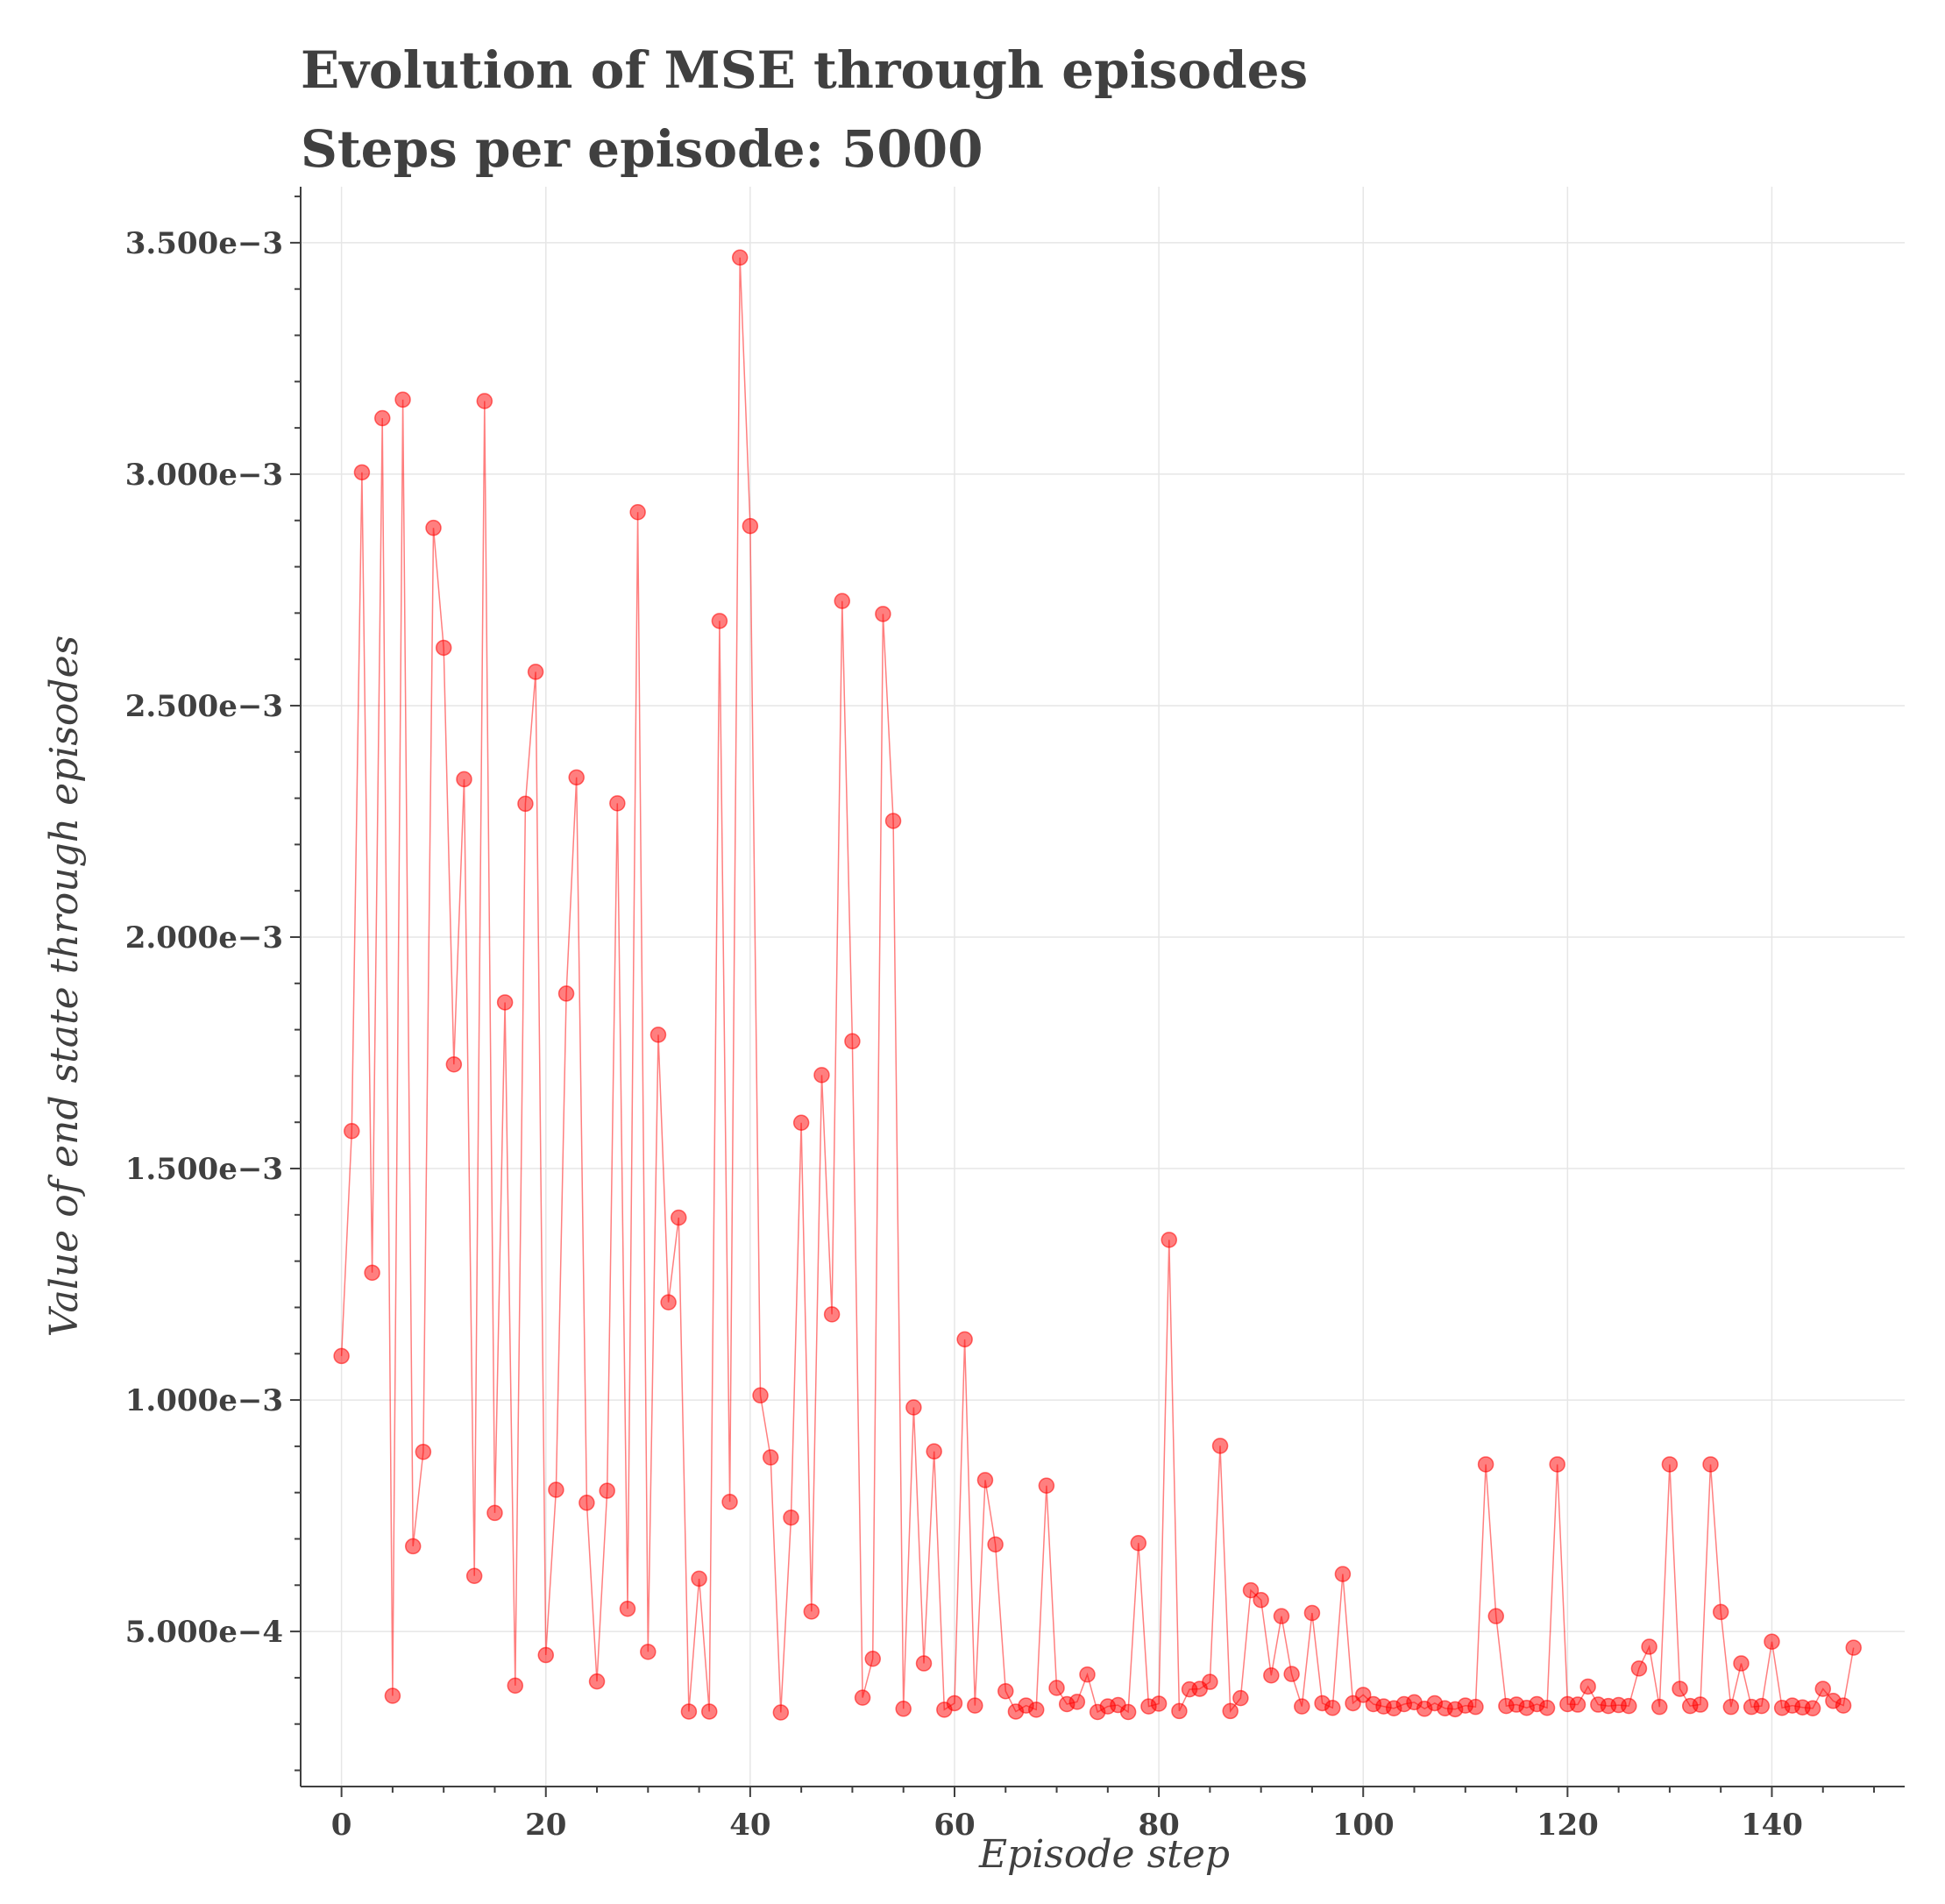  What do you see at coordinates (341, 1825) in the screenshot?
I see `x-tick-label: 0` at bounding box center [341, 1825].